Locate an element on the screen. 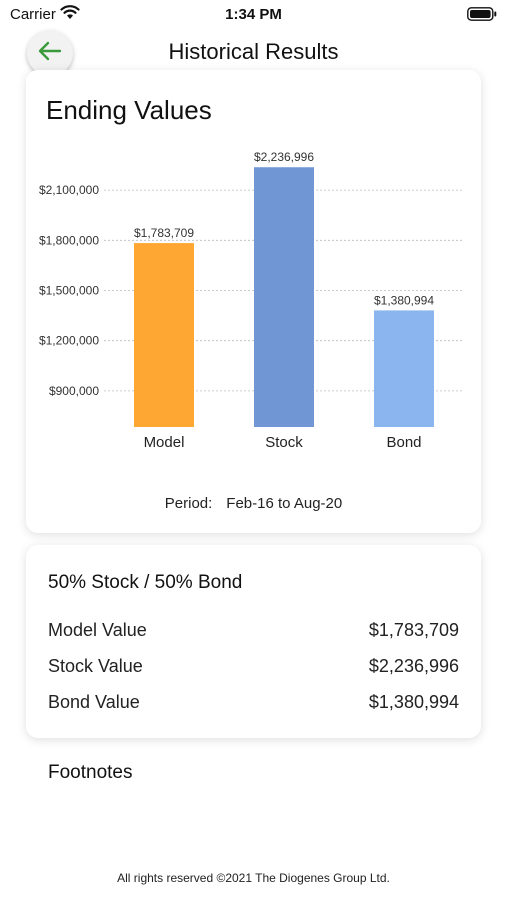 Image resolution: width=507 pixels, height=900 pixels. navigation-bar: Historical Results is located at coordinates (253, 55).